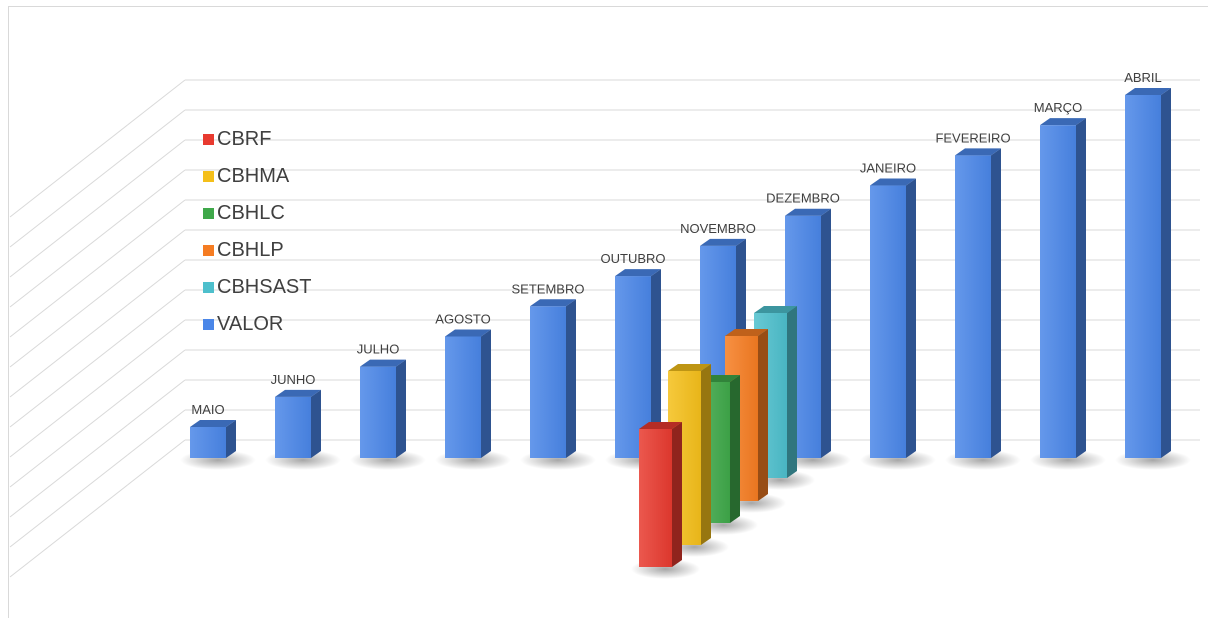 This screenshot has width=1208, height=618. What do you see at coordinates (978, 152) in the screenshot?
I see `bar-10-top` at bounding box center [978, 152].